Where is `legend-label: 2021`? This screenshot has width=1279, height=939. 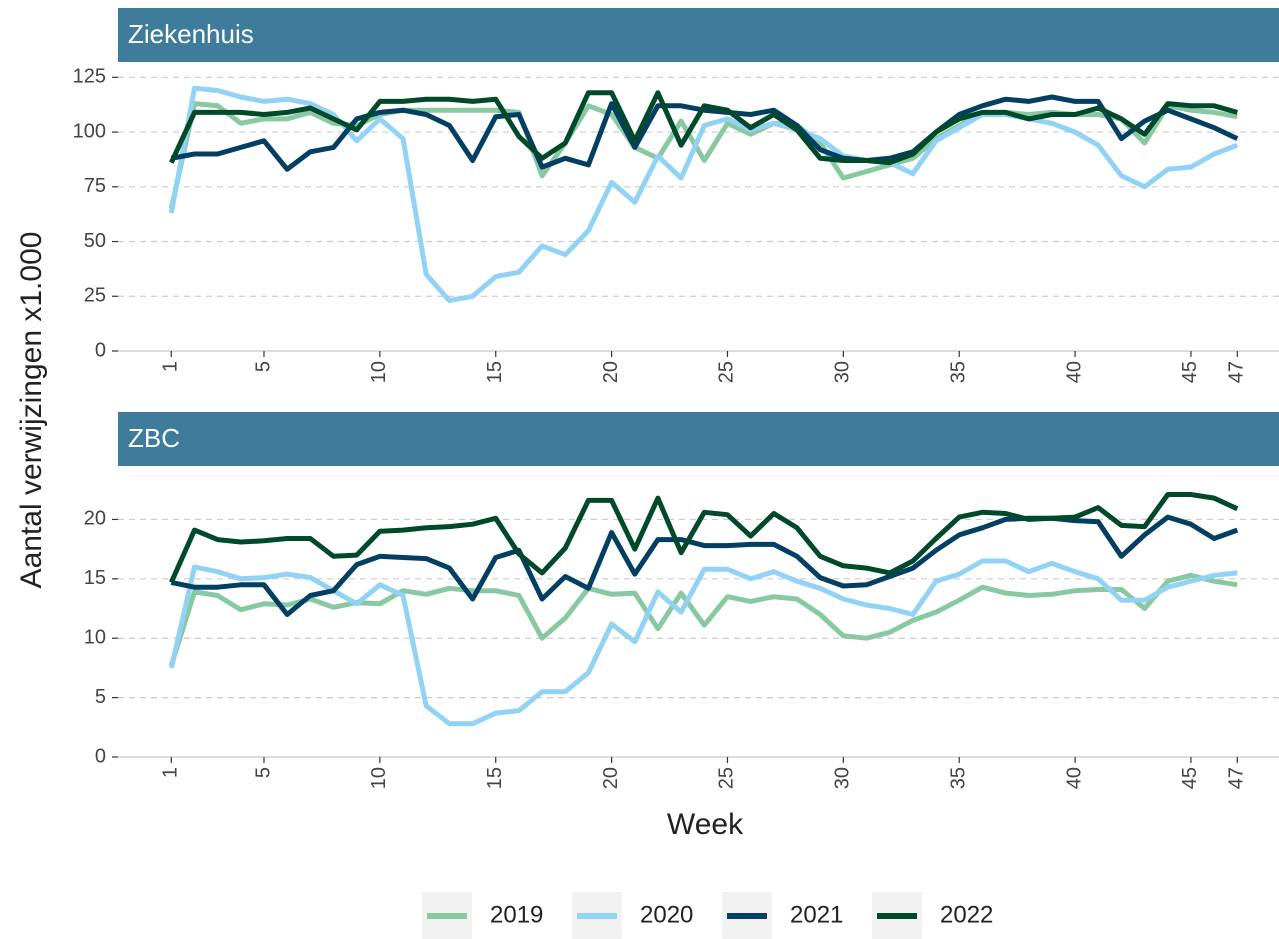 legend-label: 2021 is located at coordinates (816, 914).